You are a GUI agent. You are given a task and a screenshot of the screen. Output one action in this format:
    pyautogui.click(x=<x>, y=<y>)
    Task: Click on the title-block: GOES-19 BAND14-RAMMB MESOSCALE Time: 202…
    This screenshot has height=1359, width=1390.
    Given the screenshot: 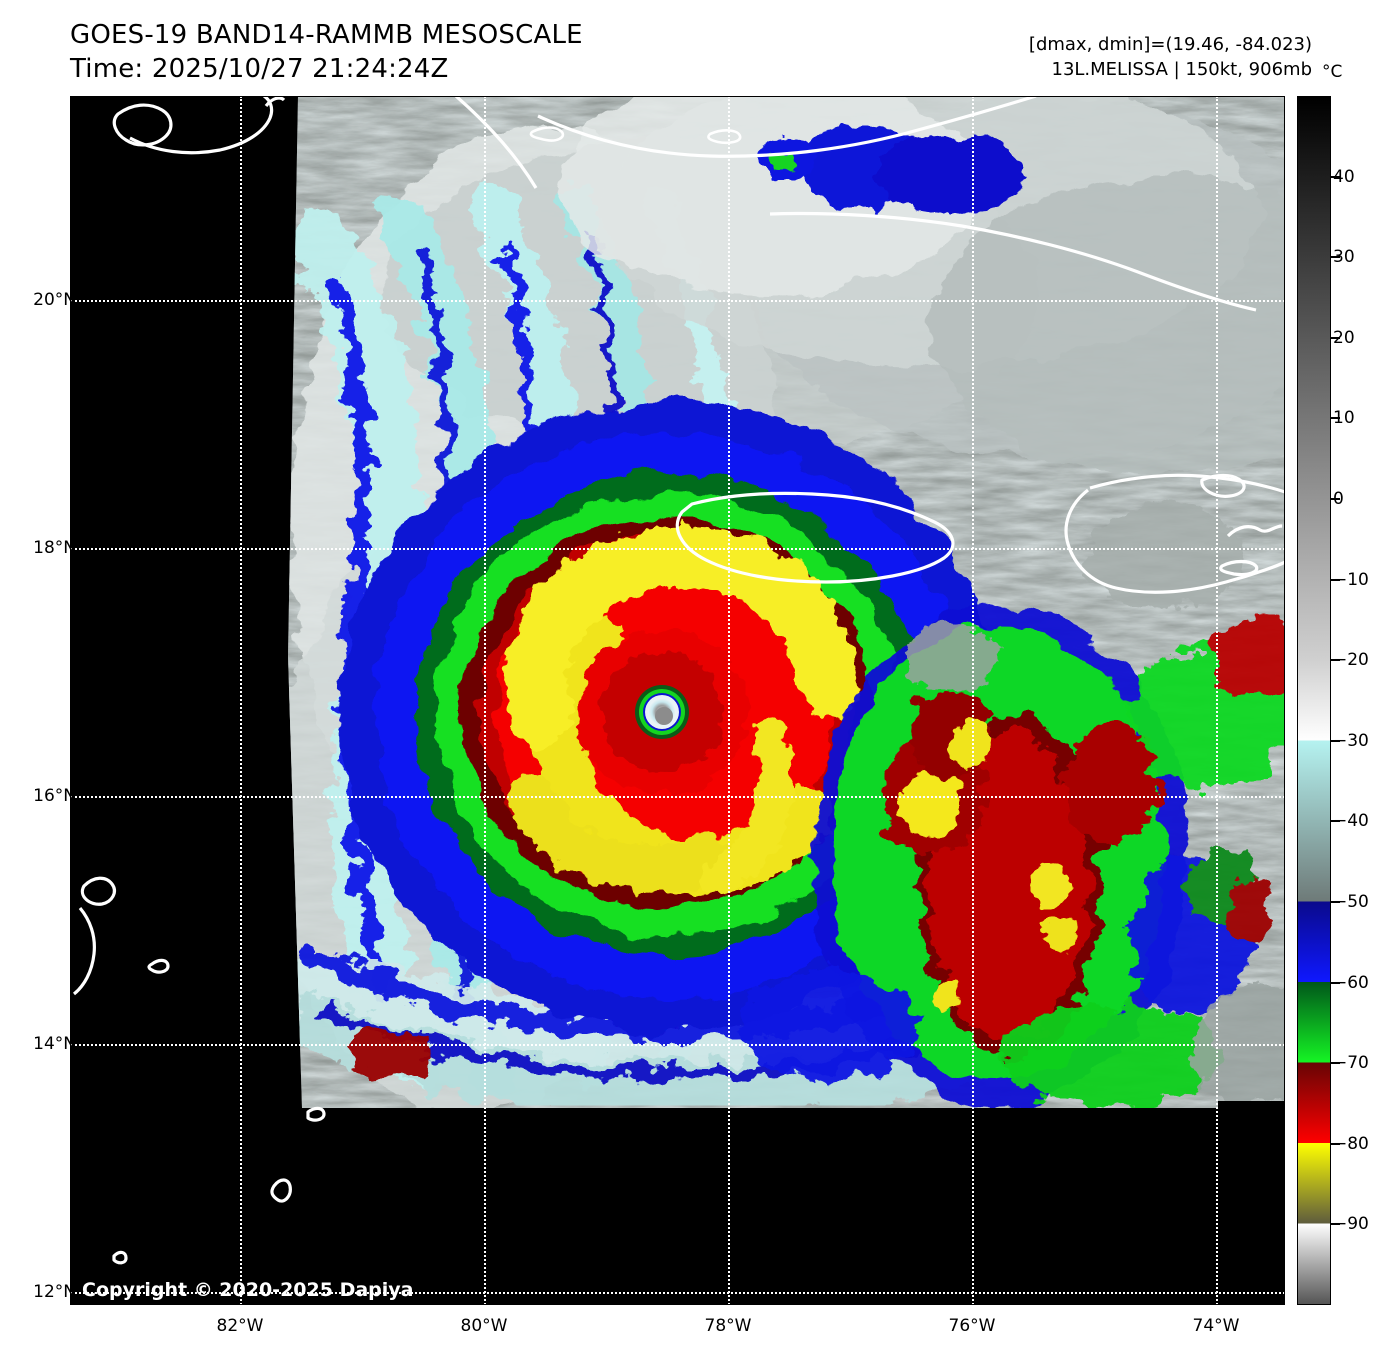 What is the action you would take?
    pyautogui.click(x=326, y=52)
    